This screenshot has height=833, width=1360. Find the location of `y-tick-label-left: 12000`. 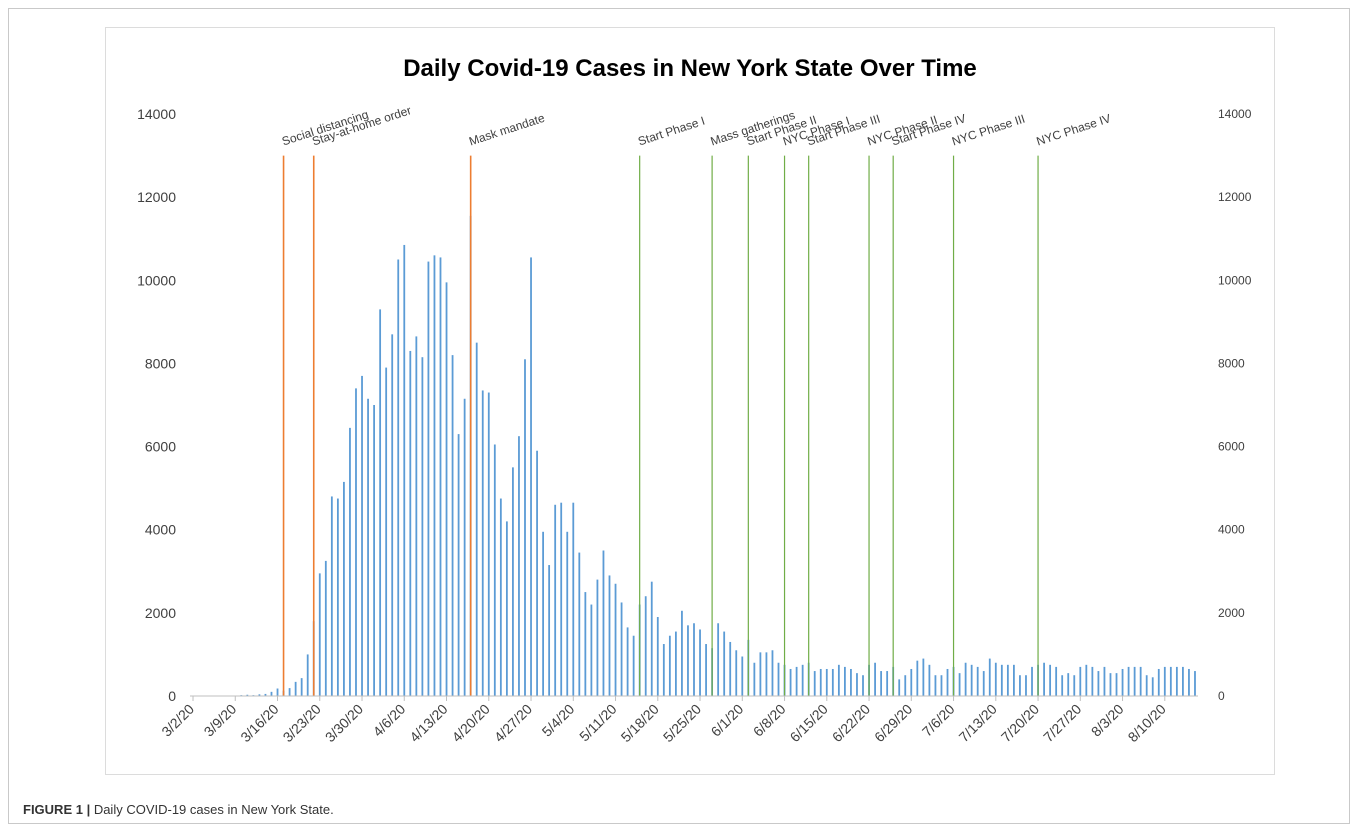

y-tick-label-left: 12000 is located at coordinates (156, 197).